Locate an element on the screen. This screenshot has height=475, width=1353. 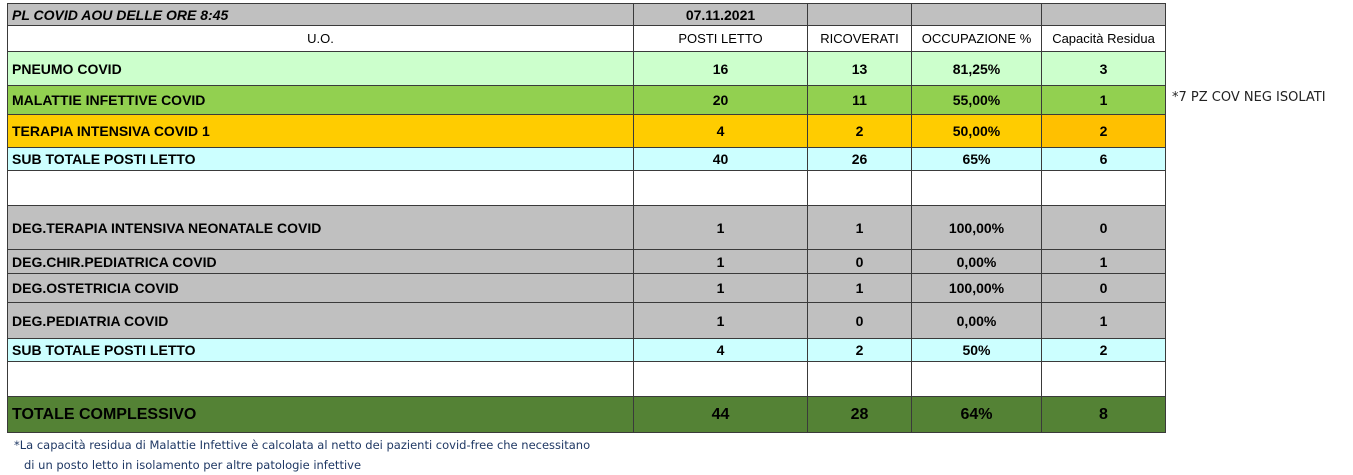
col-posti: POSTI LETTO is located at coordinates (720, 38).